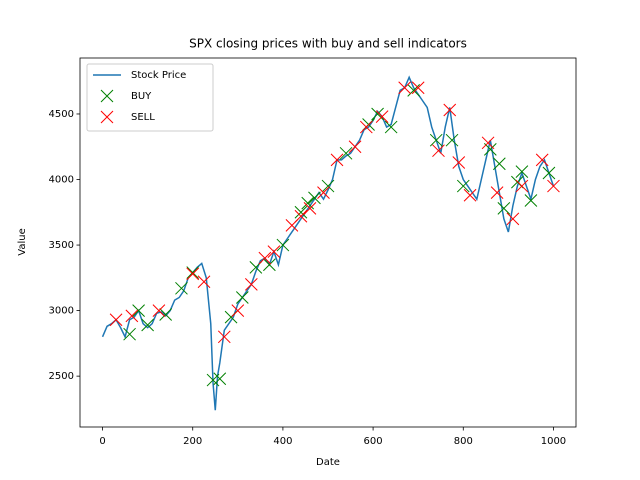 The width and height of the screenshot is (640, 480). I want to click on legend-box, so click(150, 97).